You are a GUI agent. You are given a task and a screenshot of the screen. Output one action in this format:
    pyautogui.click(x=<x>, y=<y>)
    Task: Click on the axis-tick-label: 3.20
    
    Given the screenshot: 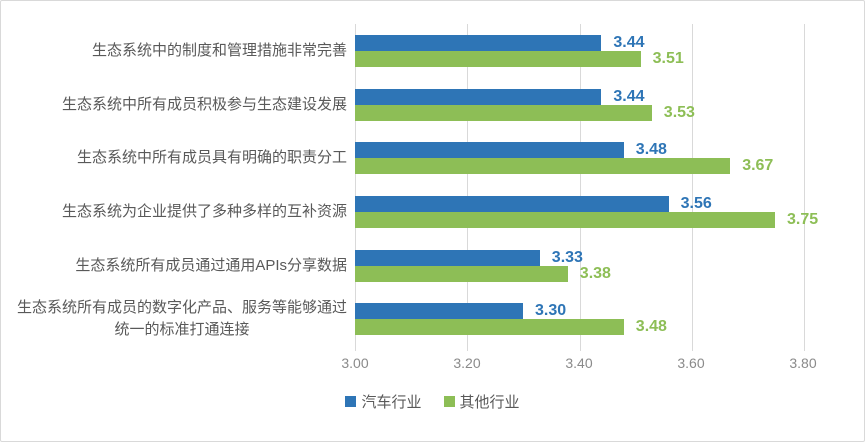 What is the action you would take?
    pyautogui.click(x=467, y=363)
    